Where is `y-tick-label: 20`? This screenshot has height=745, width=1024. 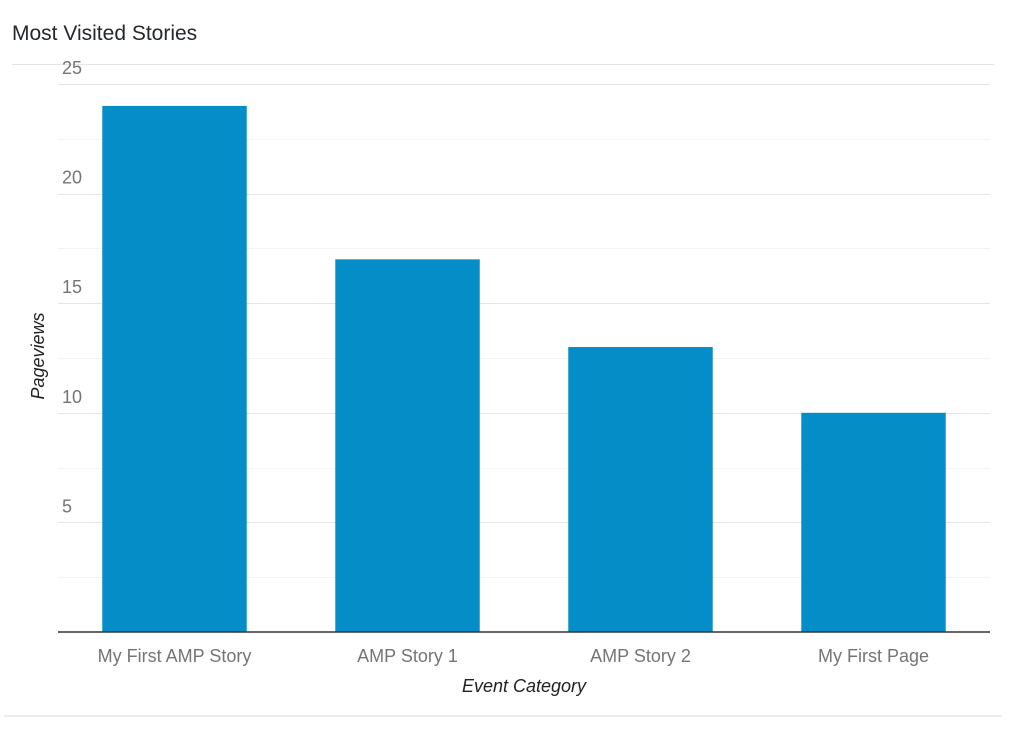 y-tick-label: 20 is located at coordinates (72, 178).